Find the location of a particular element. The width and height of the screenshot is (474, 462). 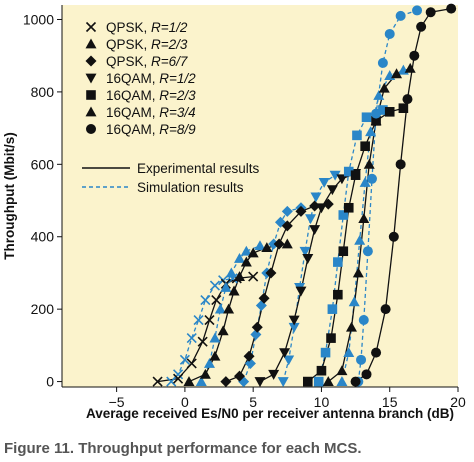

y-tick-label: 400 is located at coordinates (43, 237).